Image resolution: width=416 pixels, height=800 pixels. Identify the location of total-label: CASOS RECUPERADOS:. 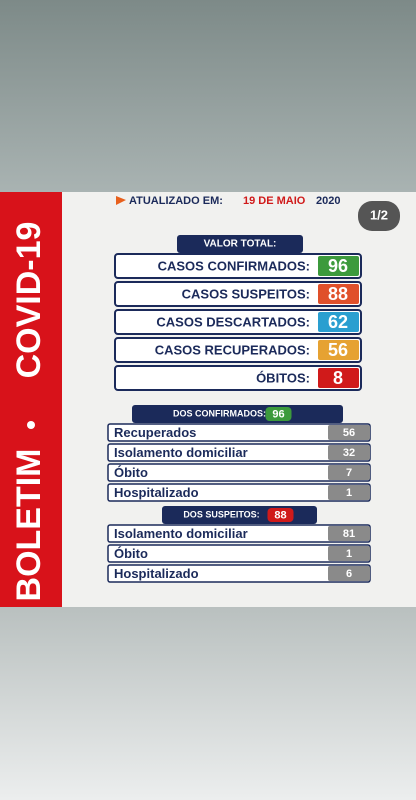
(232, 349).